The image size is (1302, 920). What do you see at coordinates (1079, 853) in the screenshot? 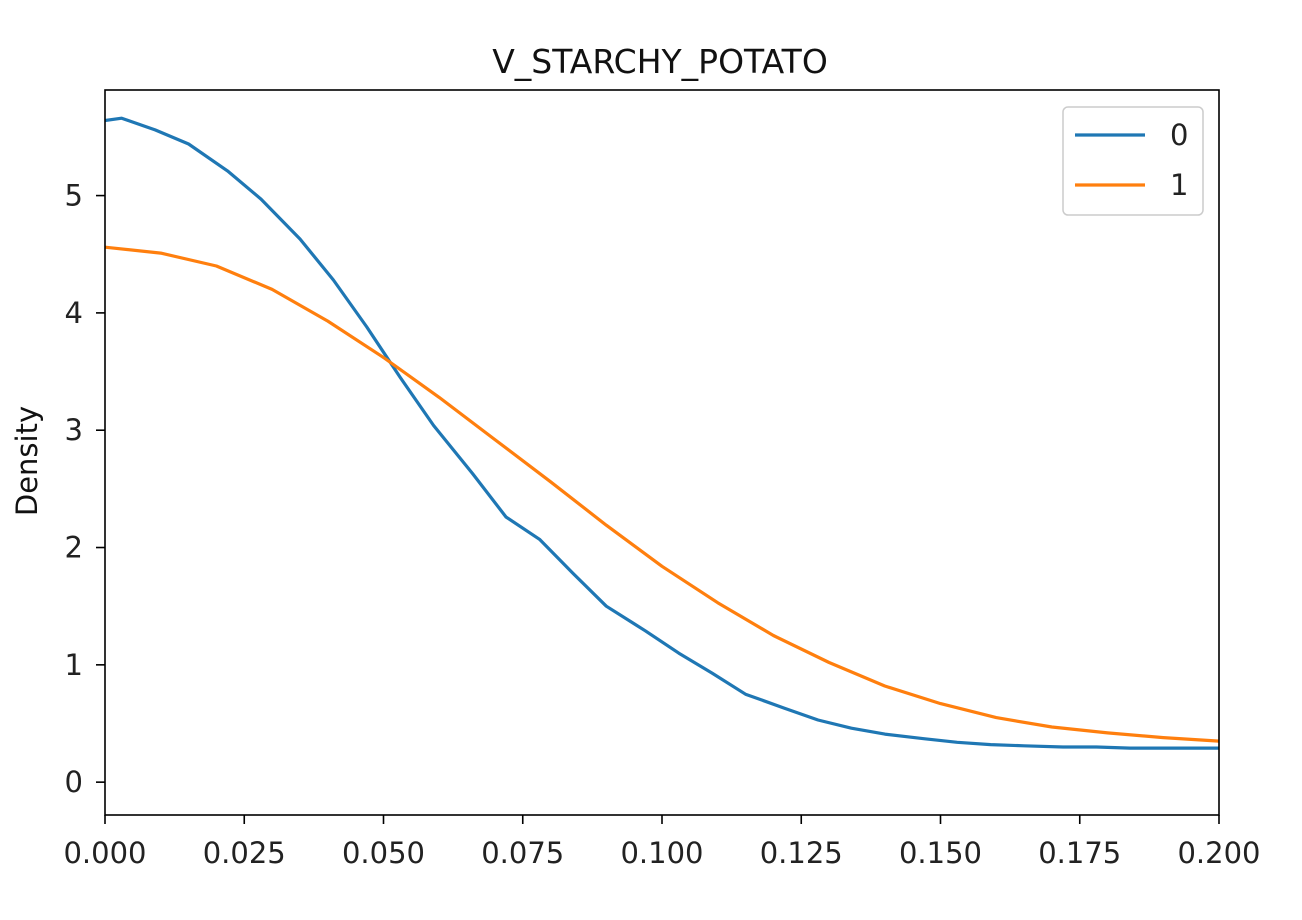
I see `x-tick-label: 0.175` at bounding box center [1079, 853].